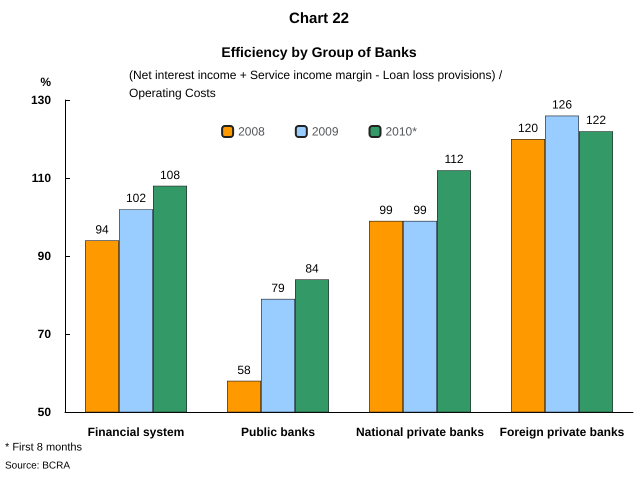 This screenshot has height=477, width=638. I want to click on data-label: 108, so click(170, 175).